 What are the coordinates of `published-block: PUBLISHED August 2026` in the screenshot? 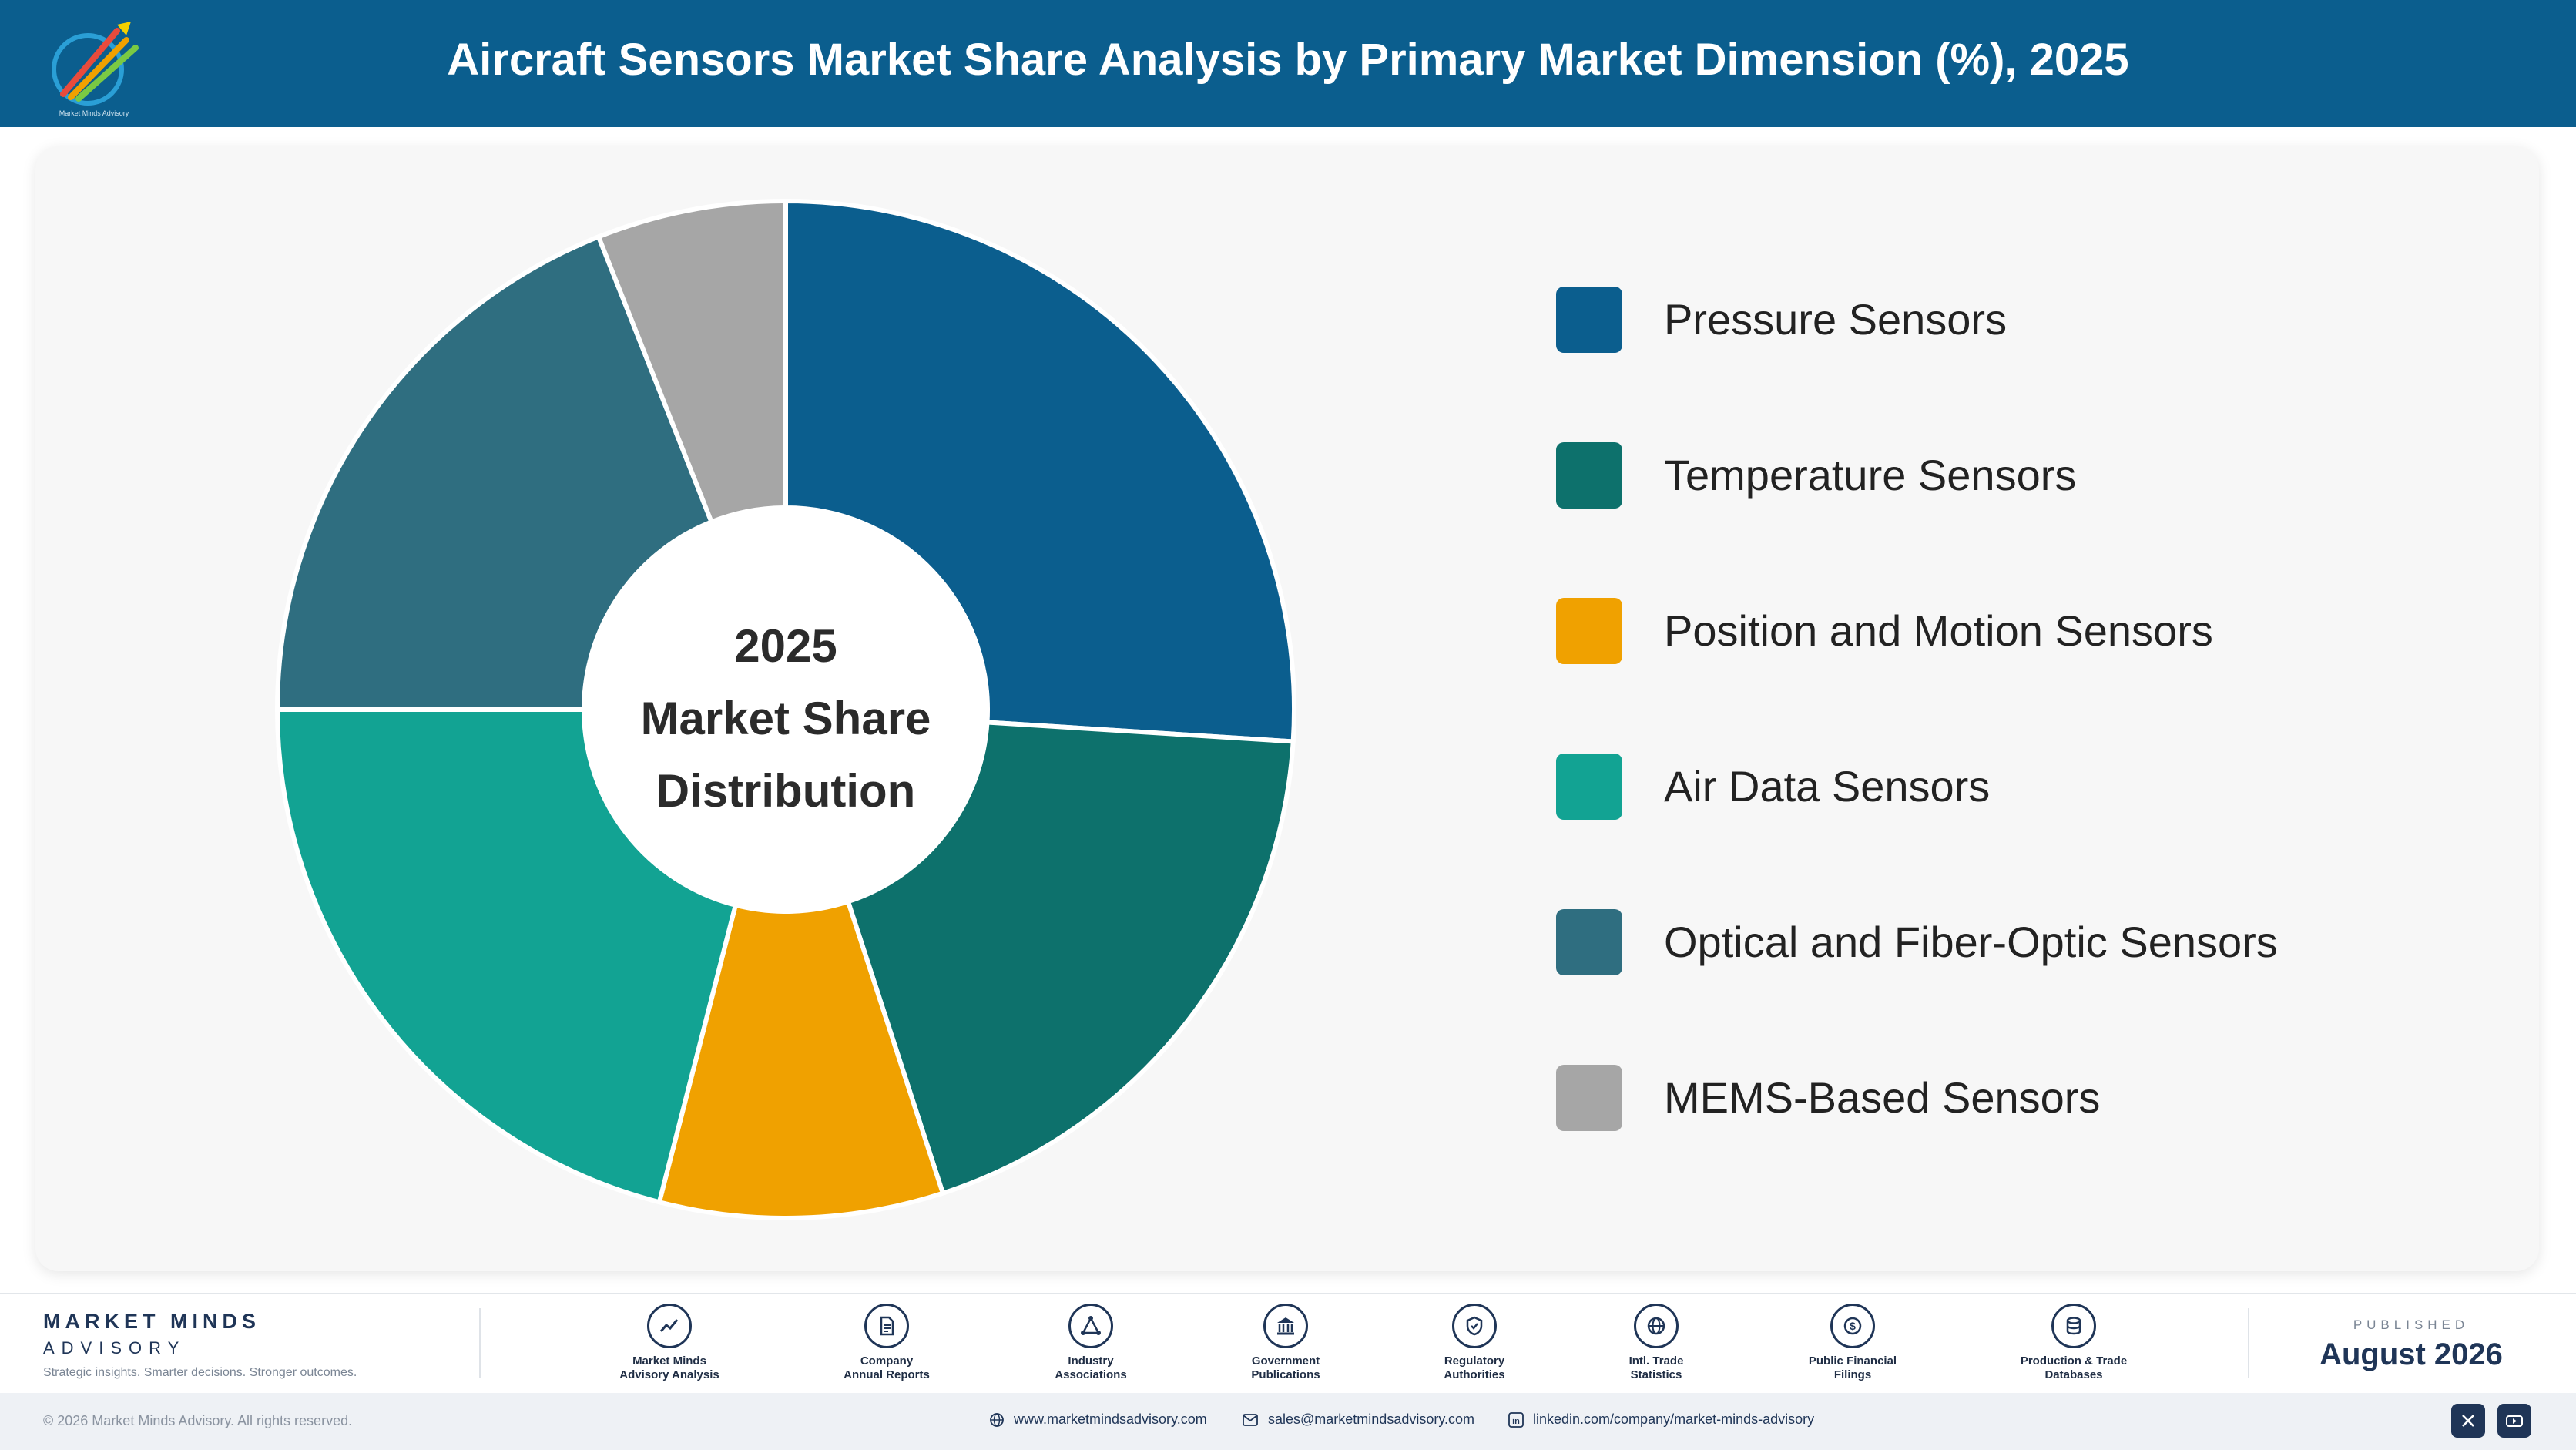 It's located at (2411, 1344).